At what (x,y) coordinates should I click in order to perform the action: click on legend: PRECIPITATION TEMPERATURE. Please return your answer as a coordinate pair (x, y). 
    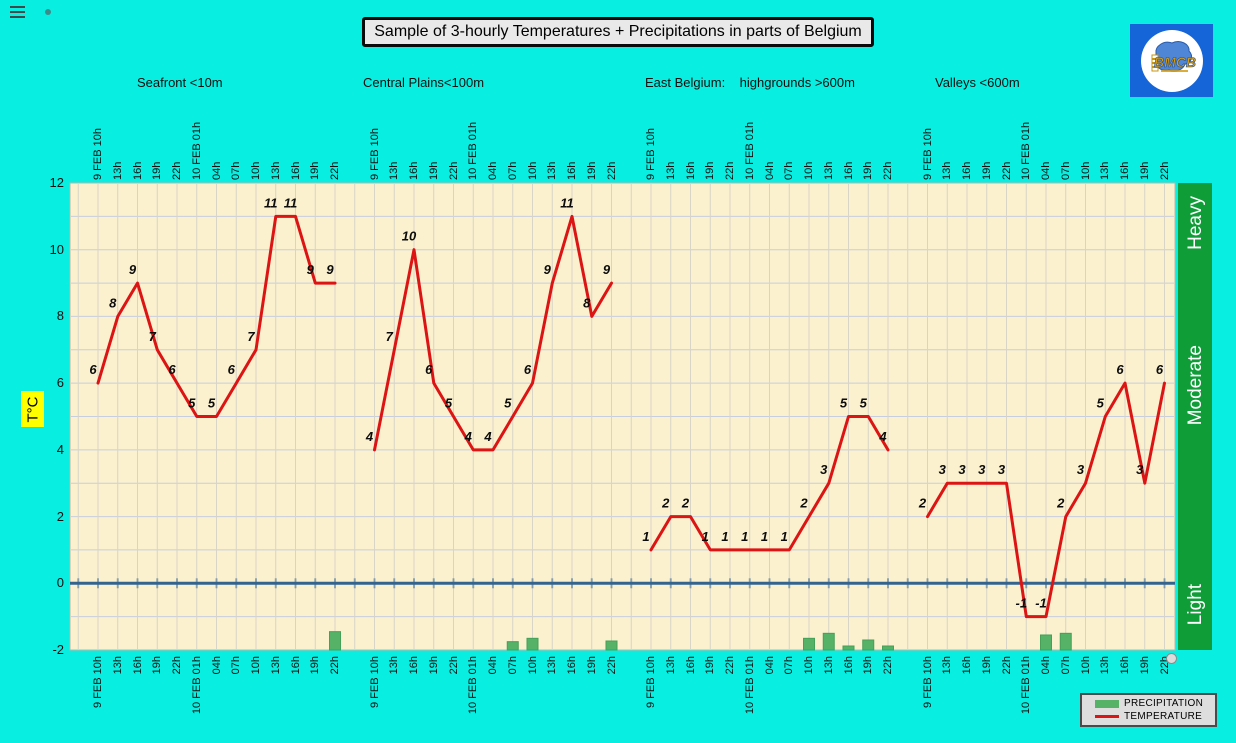
    Looking at the image, I should click on (1148, 710).